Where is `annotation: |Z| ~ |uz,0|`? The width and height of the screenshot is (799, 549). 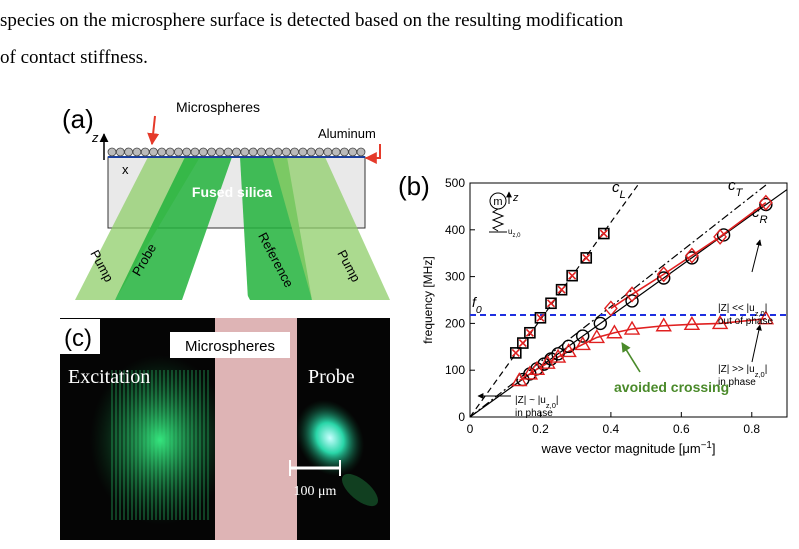
annotation: |Z| ~ |uz,0| is located at coordinates (536, 402).